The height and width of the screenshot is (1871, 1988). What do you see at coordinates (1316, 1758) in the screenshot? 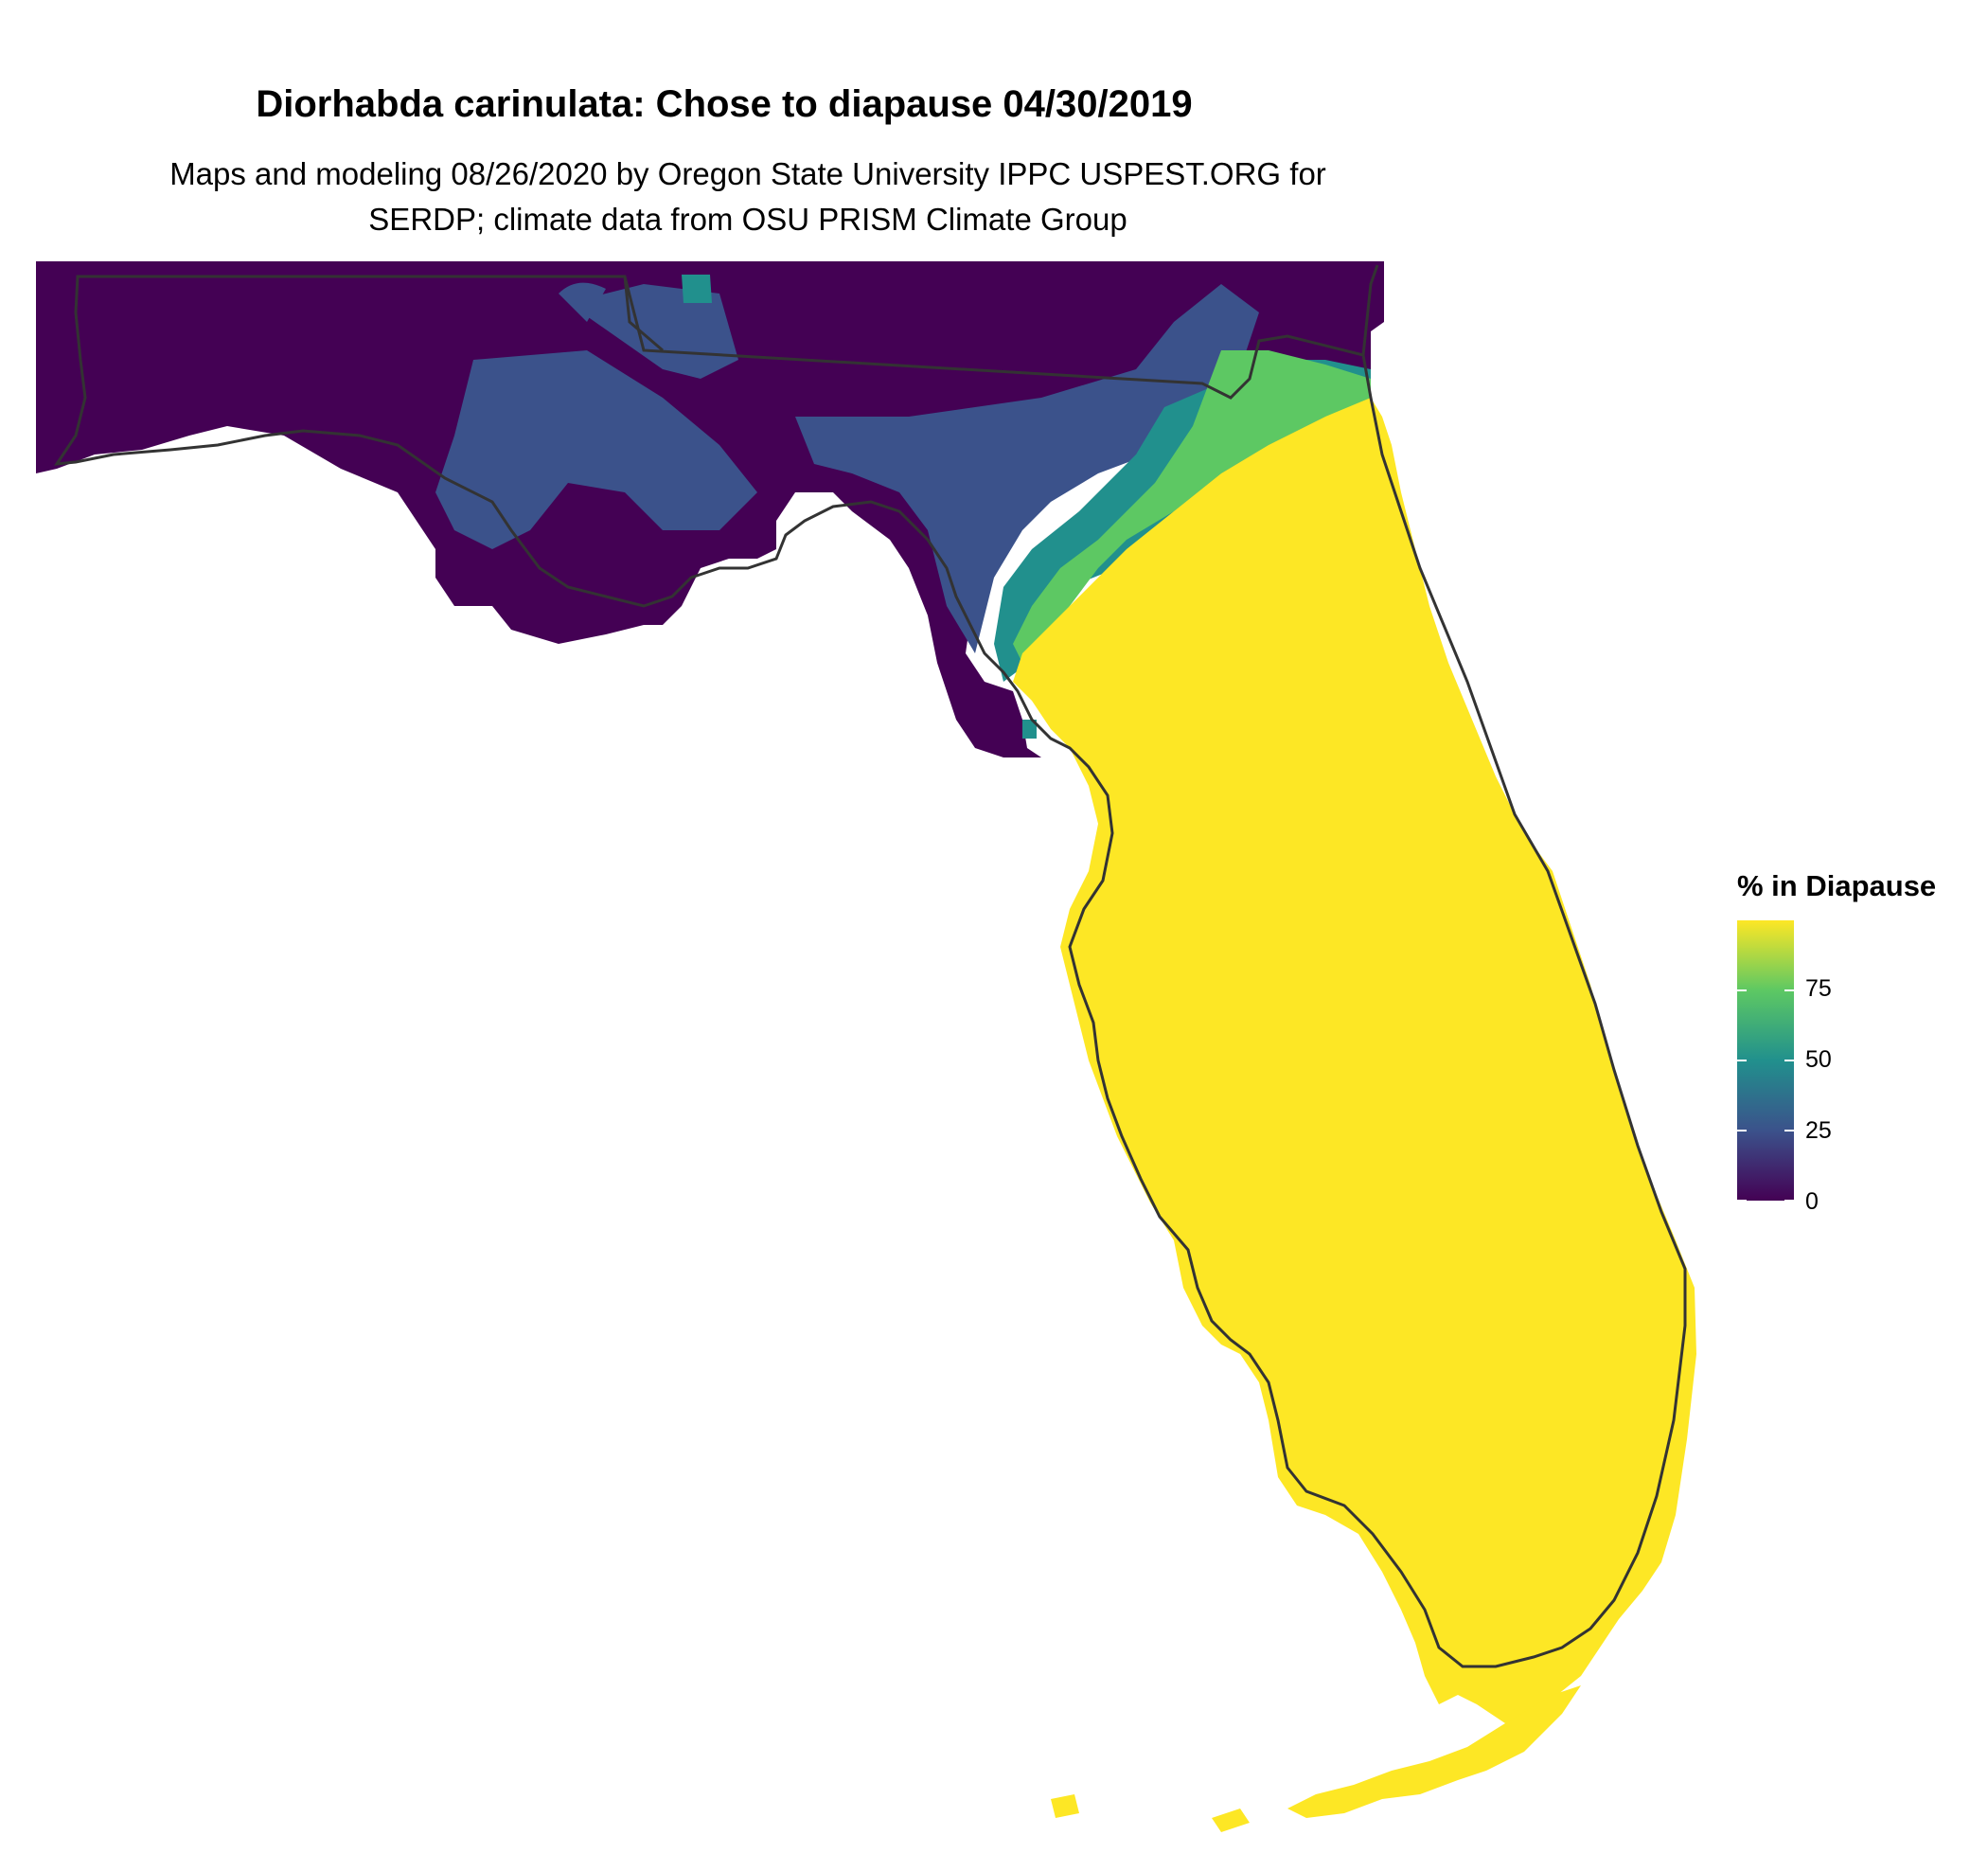
I see `florida-keys` at bounding box center [1316, 1758].